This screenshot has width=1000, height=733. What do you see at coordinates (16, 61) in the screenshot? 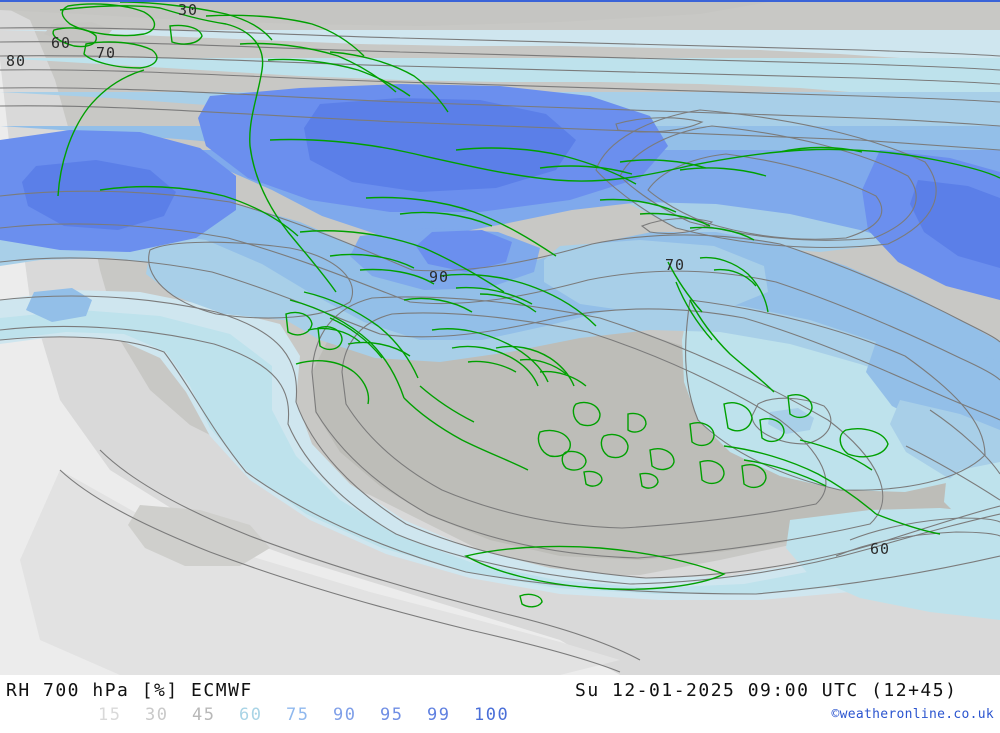
I see `contour-label: 80` at bounding box center [16, 61].